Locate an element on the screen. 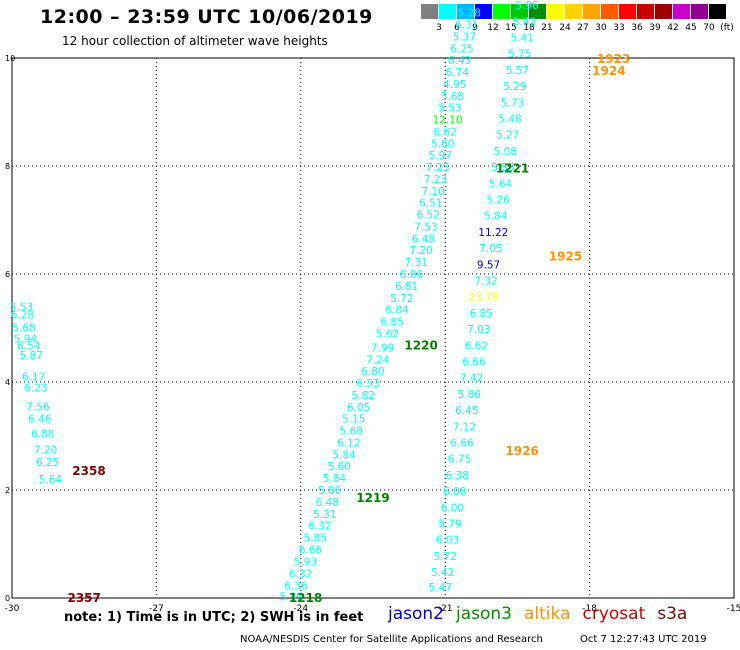  wave-height-label: 6.53 is located at coordinates (367, 384).